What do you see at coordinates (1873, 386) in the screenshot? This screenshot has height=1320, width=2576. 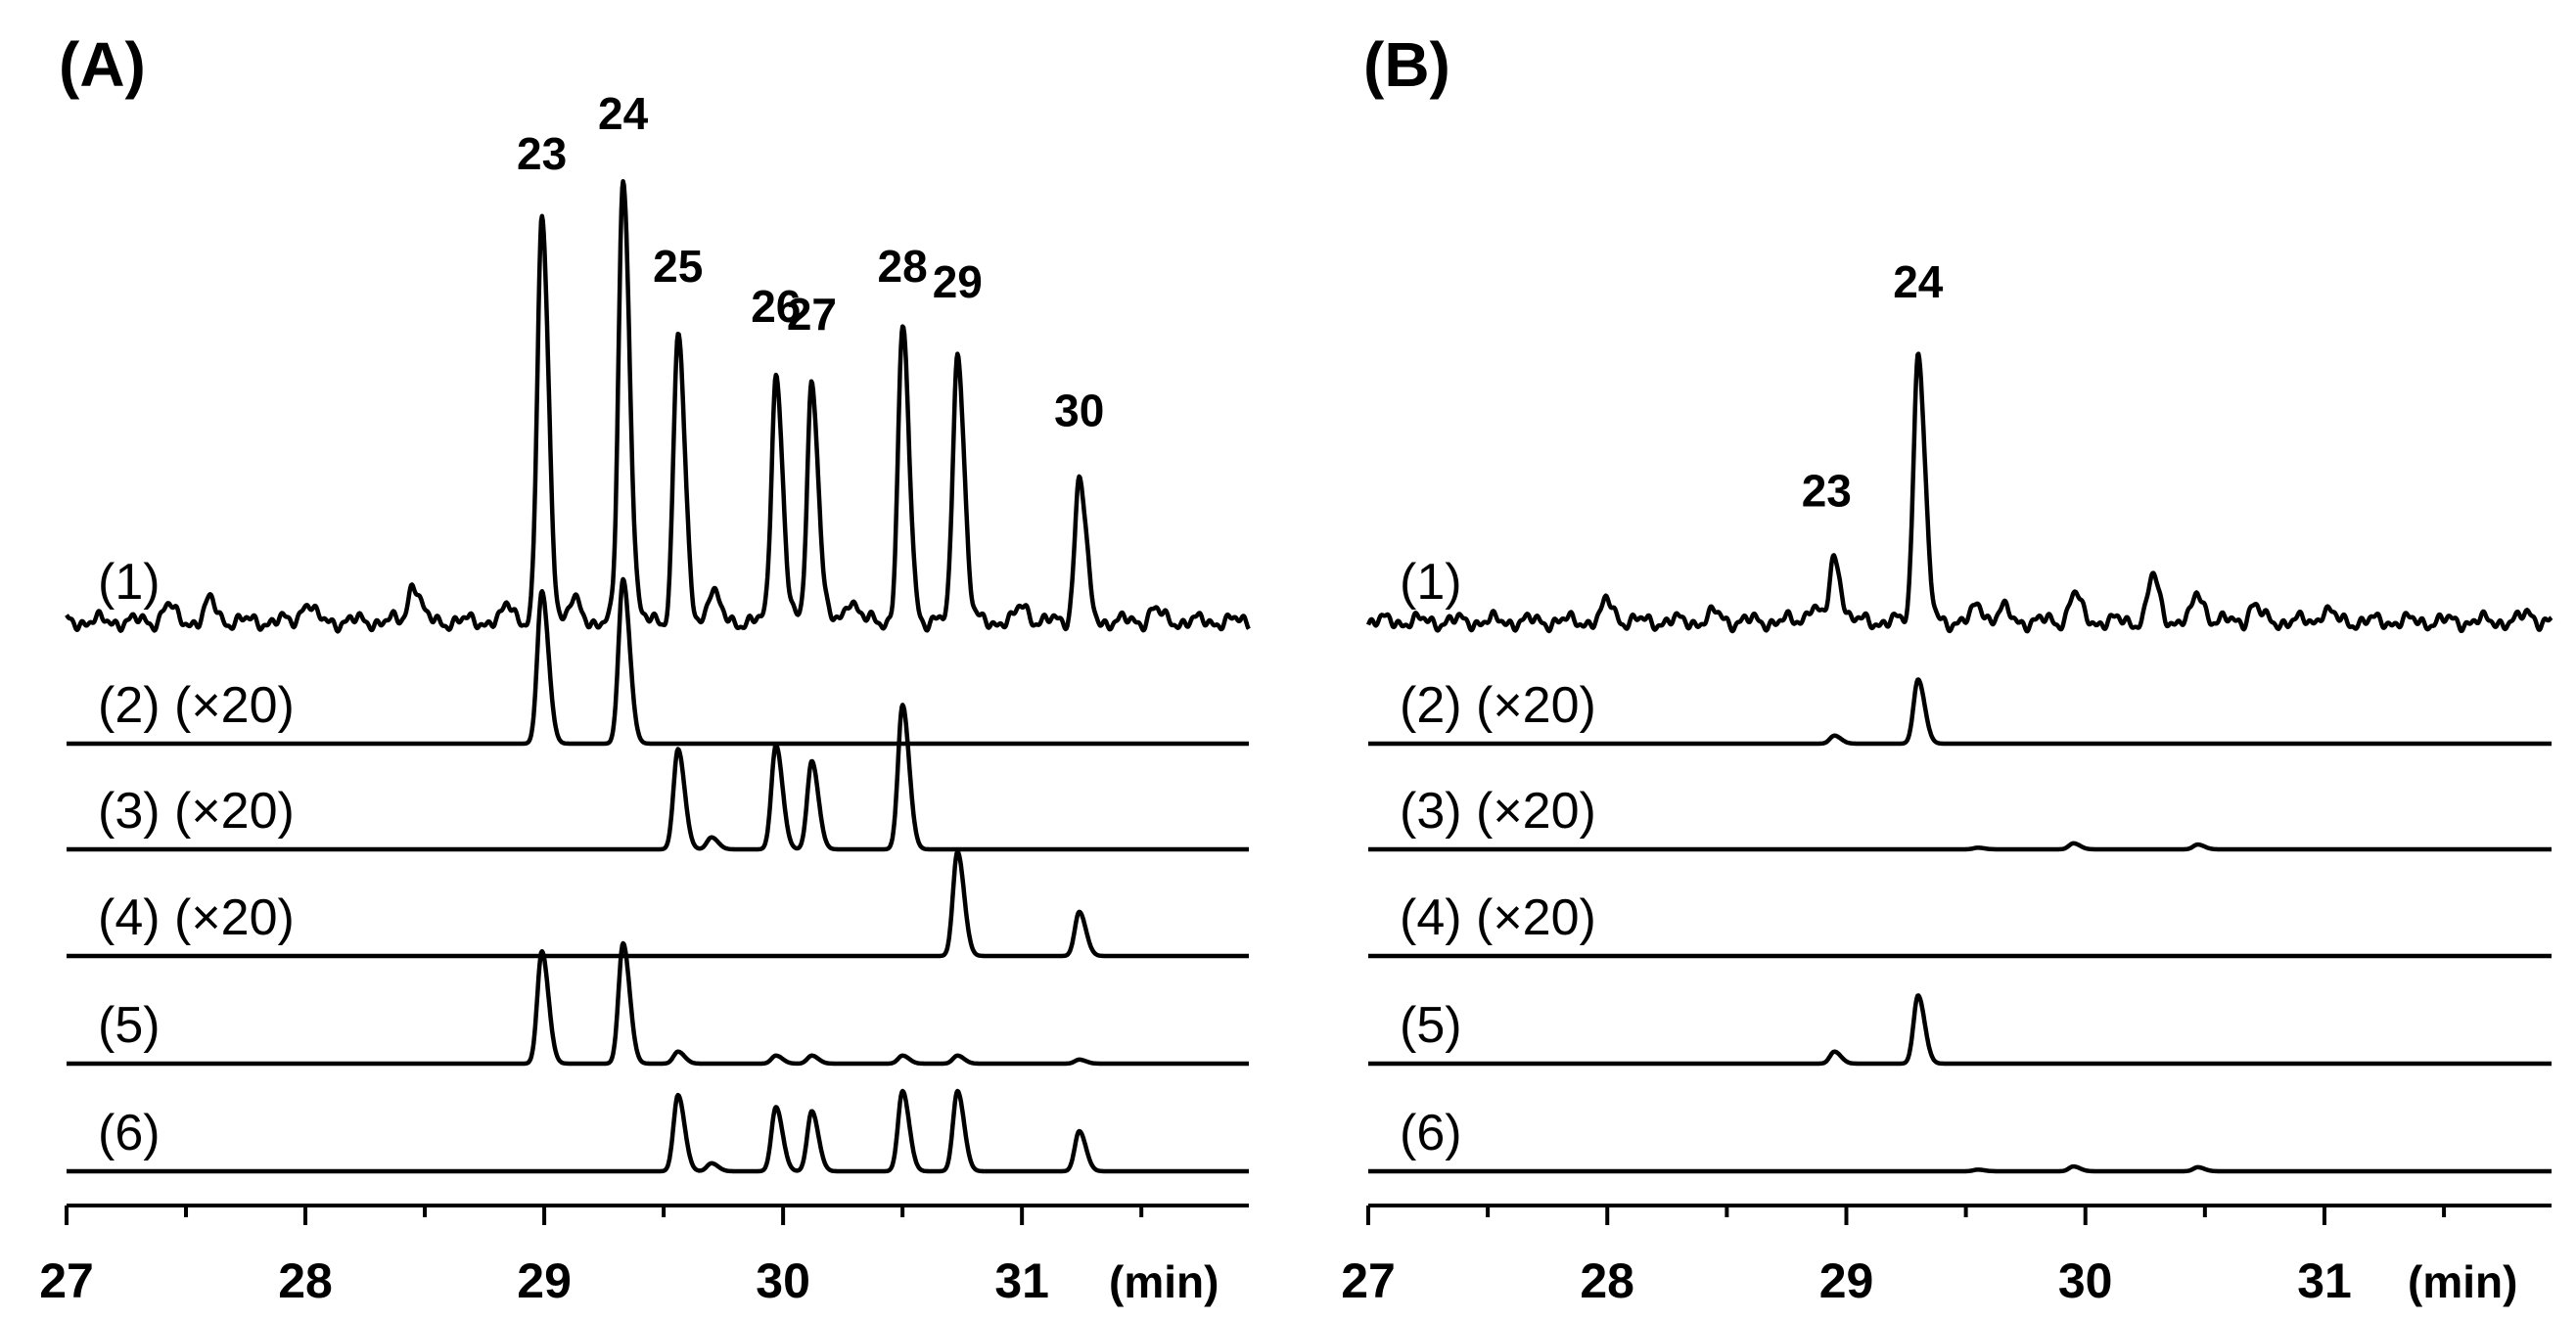 I see `panel-b-peak-labels: 23 24` at bounding box center [1873, 386].